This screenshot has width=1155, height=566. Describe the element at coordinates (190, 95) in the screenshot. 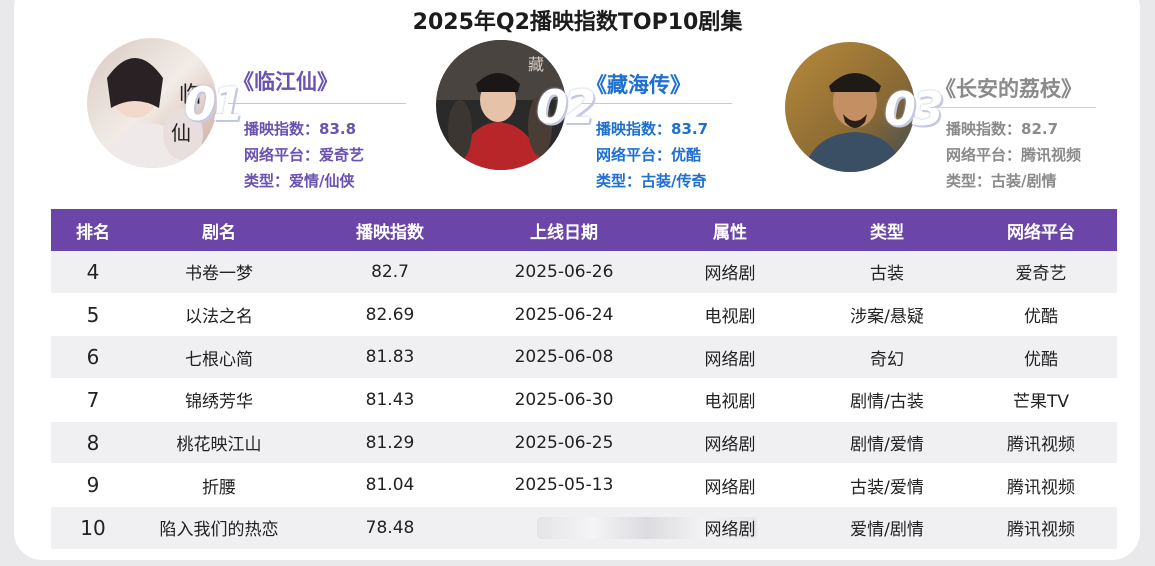

I see `svg-text: 临` at that location.